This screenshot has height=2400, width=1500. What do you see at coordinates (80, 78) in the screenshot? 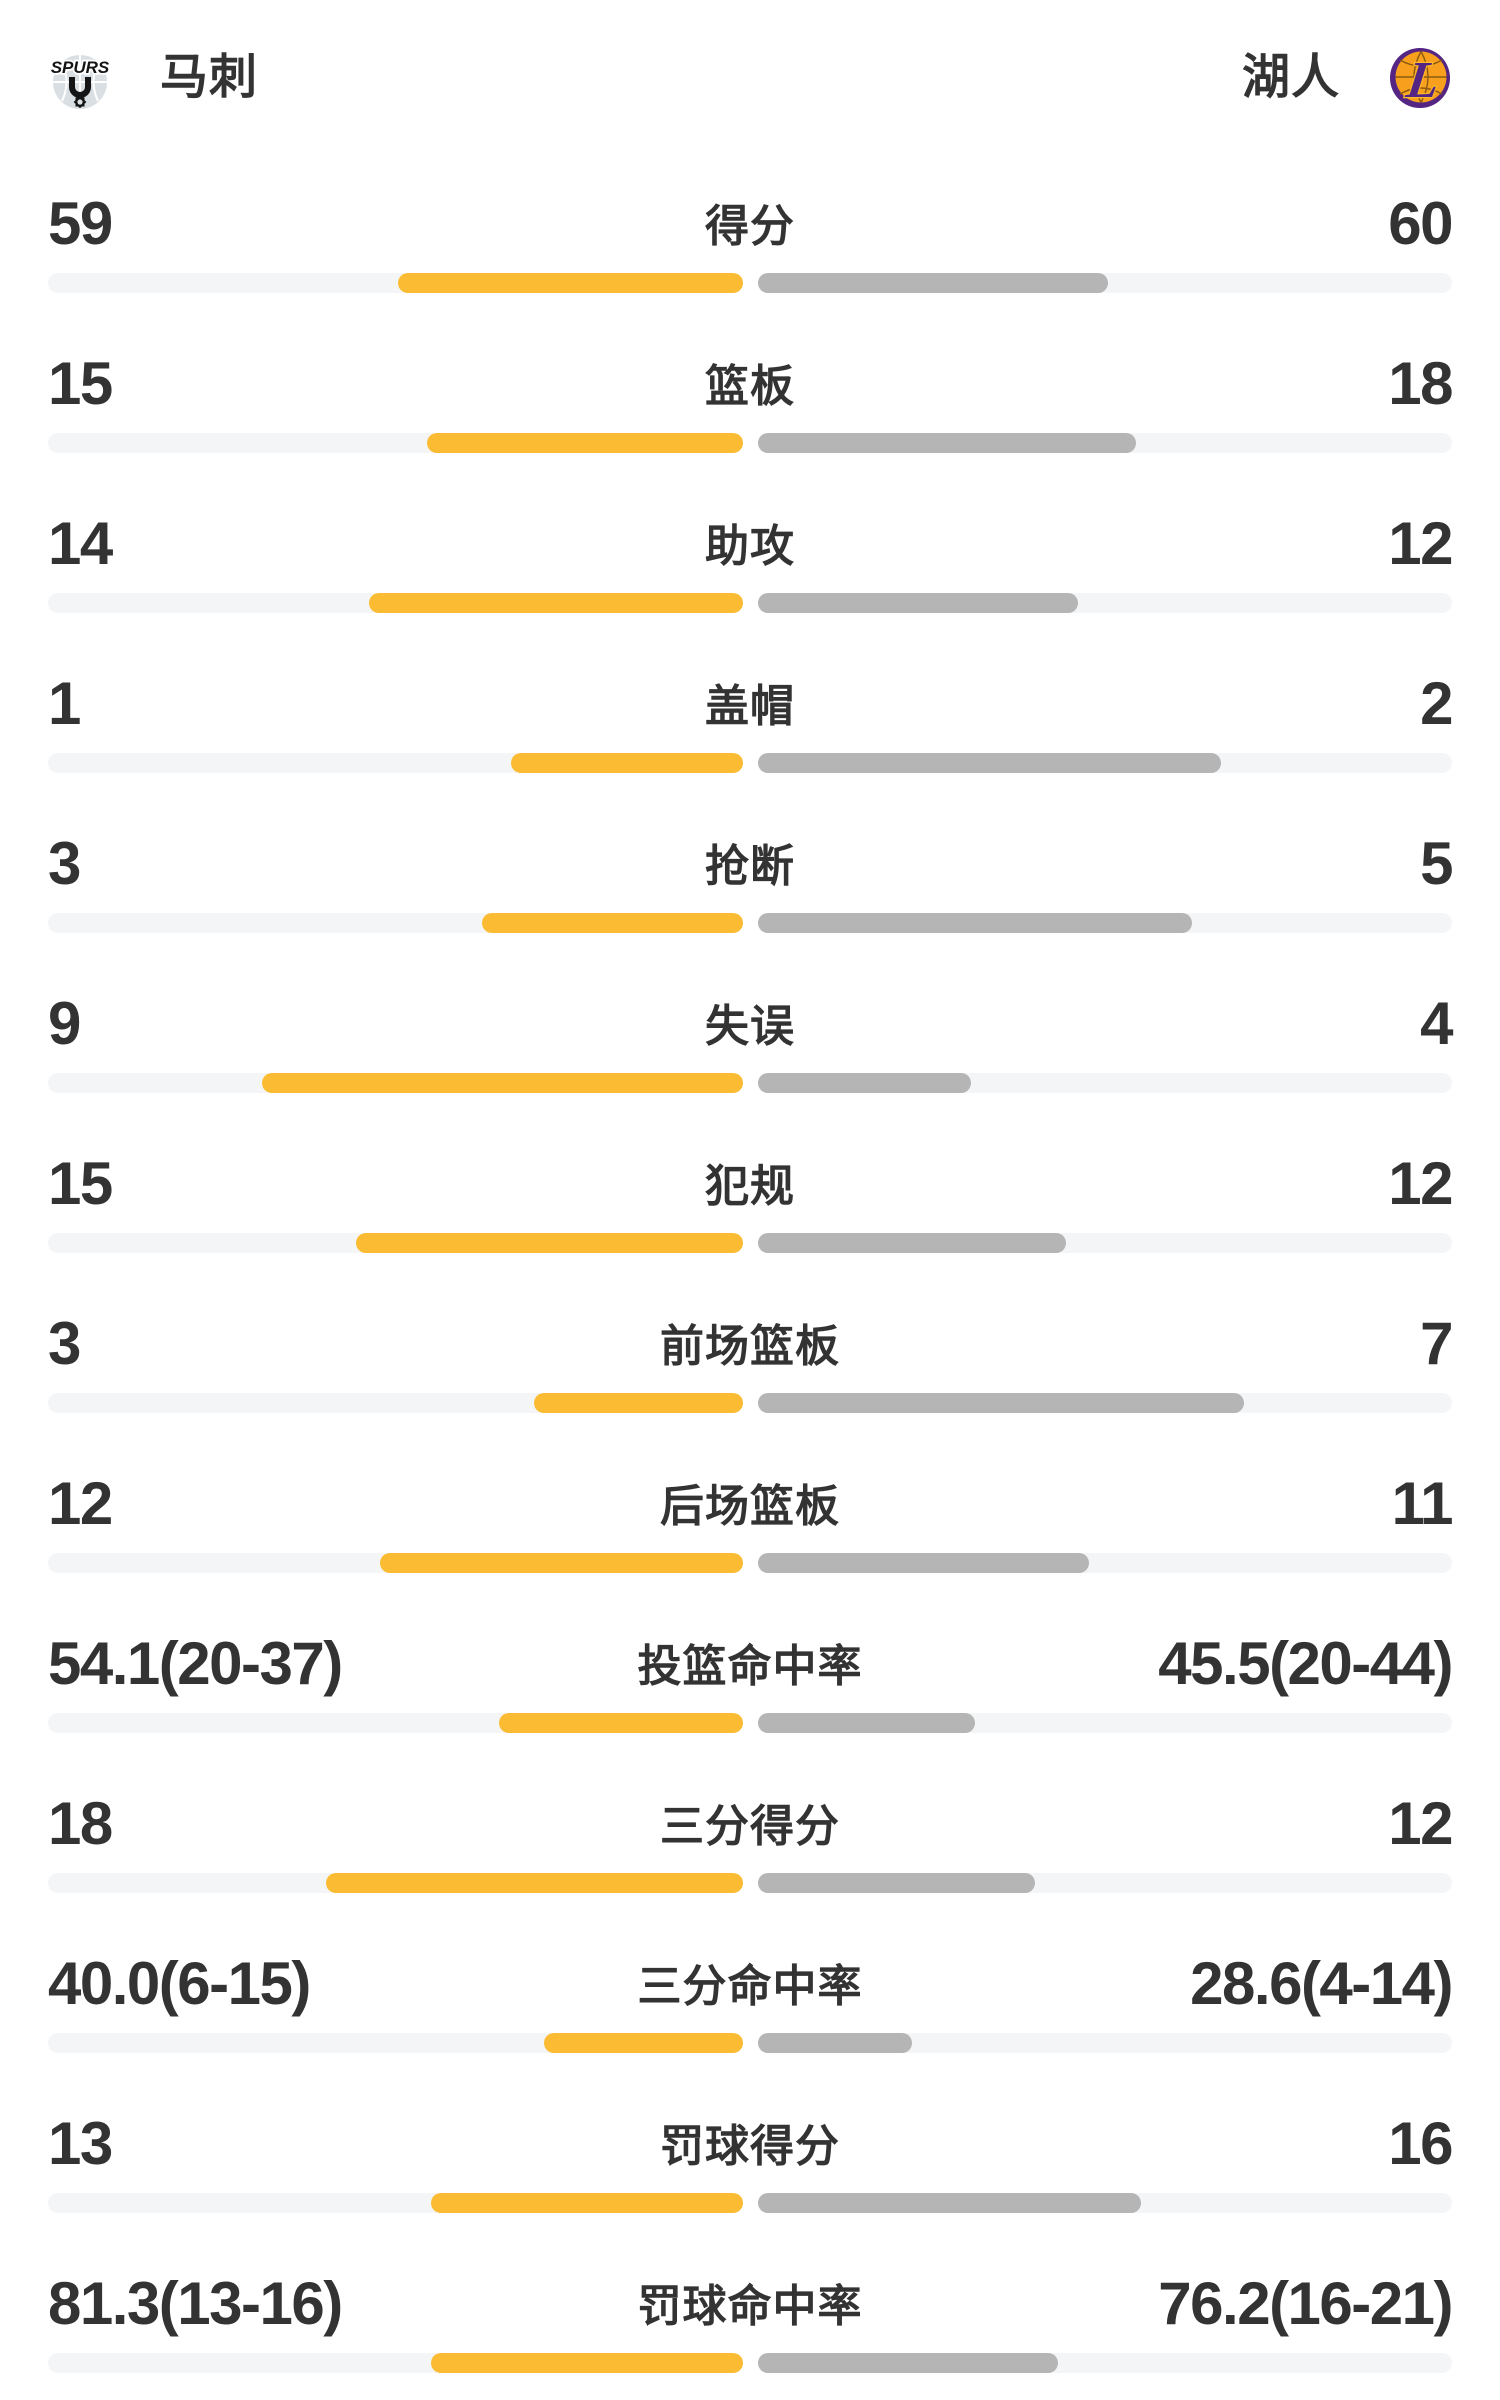
I see `spurs-logo-icon: SPURS` at bounding box center [80, 78].